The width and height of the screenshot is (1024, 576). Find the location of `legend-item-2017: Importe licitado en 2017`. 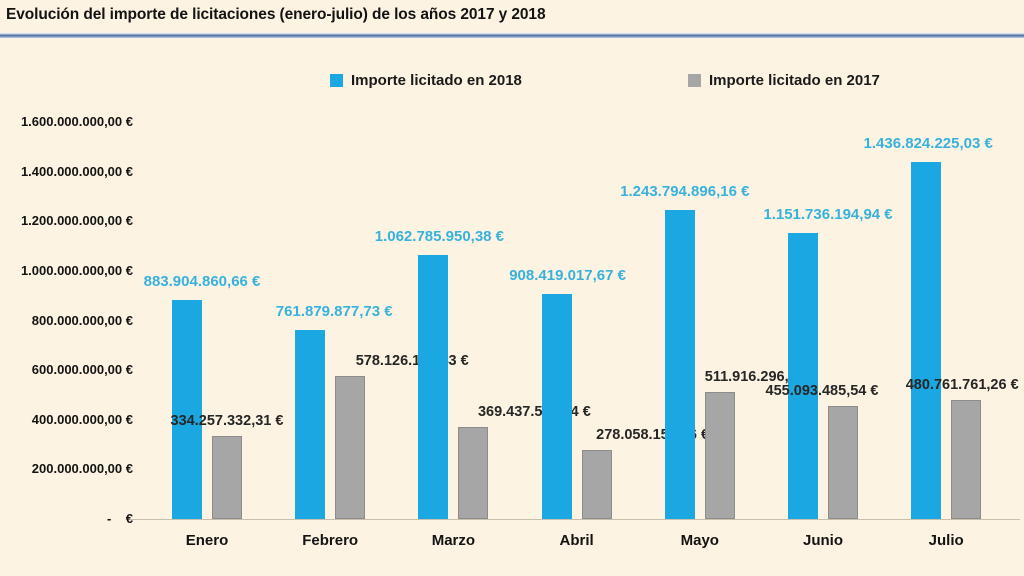

legend-item-2017: Importe licitado en 2017 is located at coordinates (784, 80).